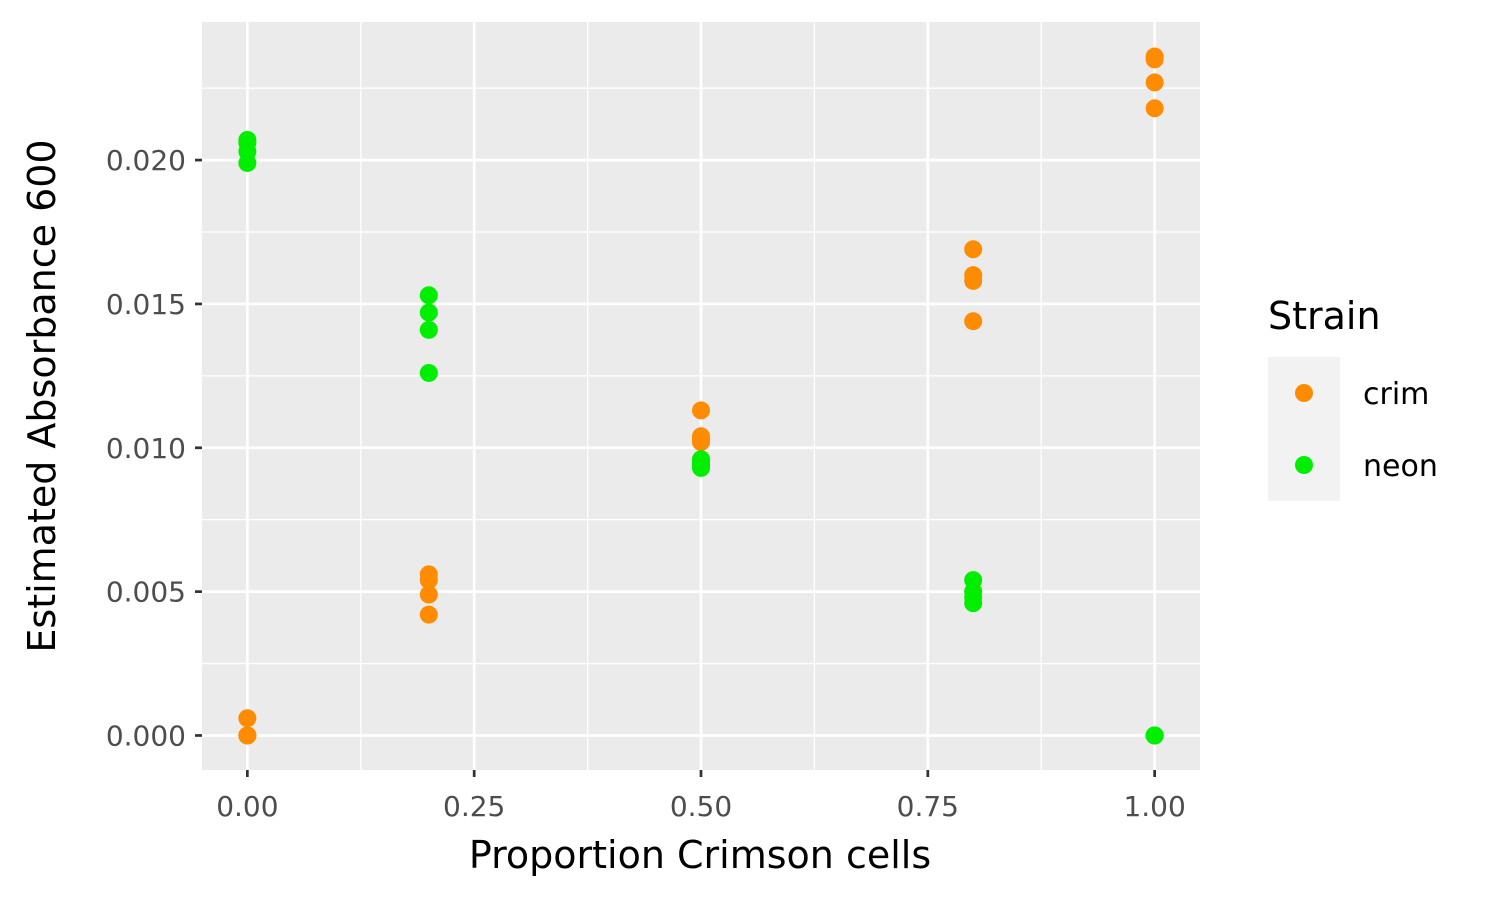 The image size is (1500, 900). What do you see at coordinates (1304, 429) in the screenshot?
I see `legend-key-background` at bounding box center [1304, 429].